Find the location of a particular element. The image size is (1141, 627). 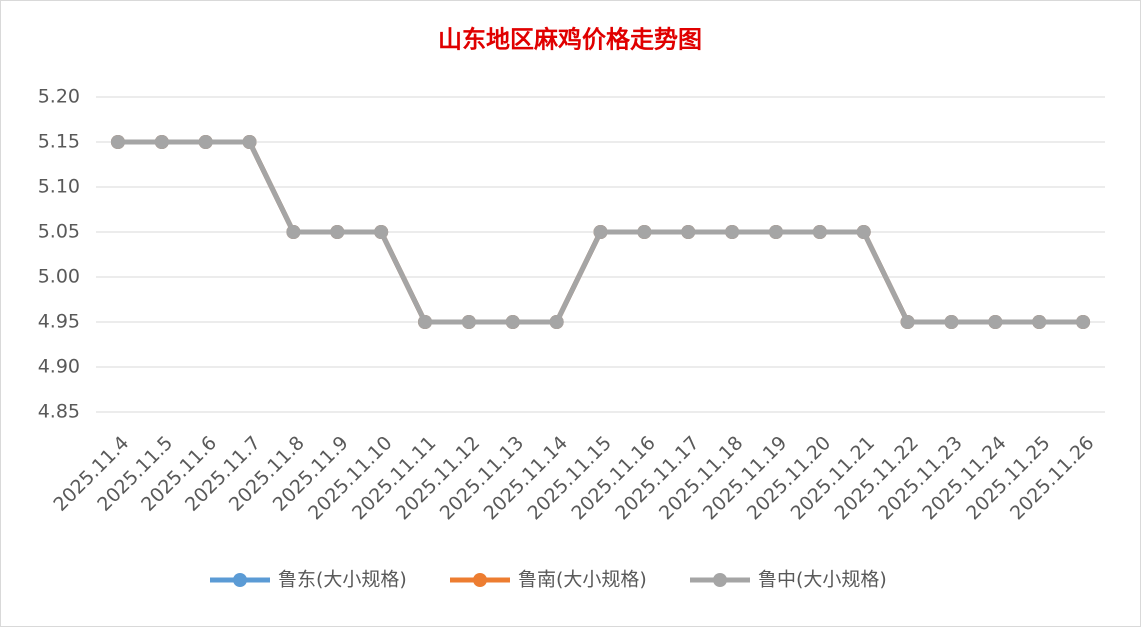

legend-label: 鲁南(大小规格) is located at coordinates (582, 580).